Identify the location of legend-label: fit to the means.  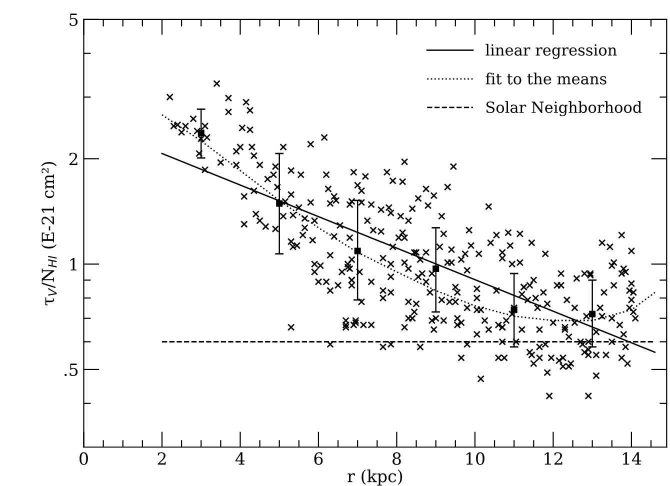
(546, 78).